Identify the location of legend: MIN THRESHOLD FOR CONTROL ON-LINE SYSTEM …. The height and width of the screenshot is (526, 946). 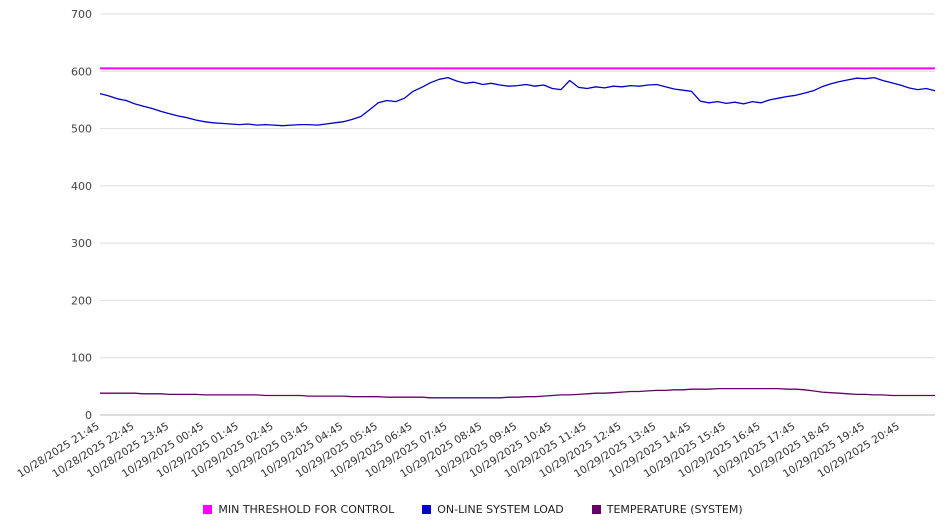
(473, 509).